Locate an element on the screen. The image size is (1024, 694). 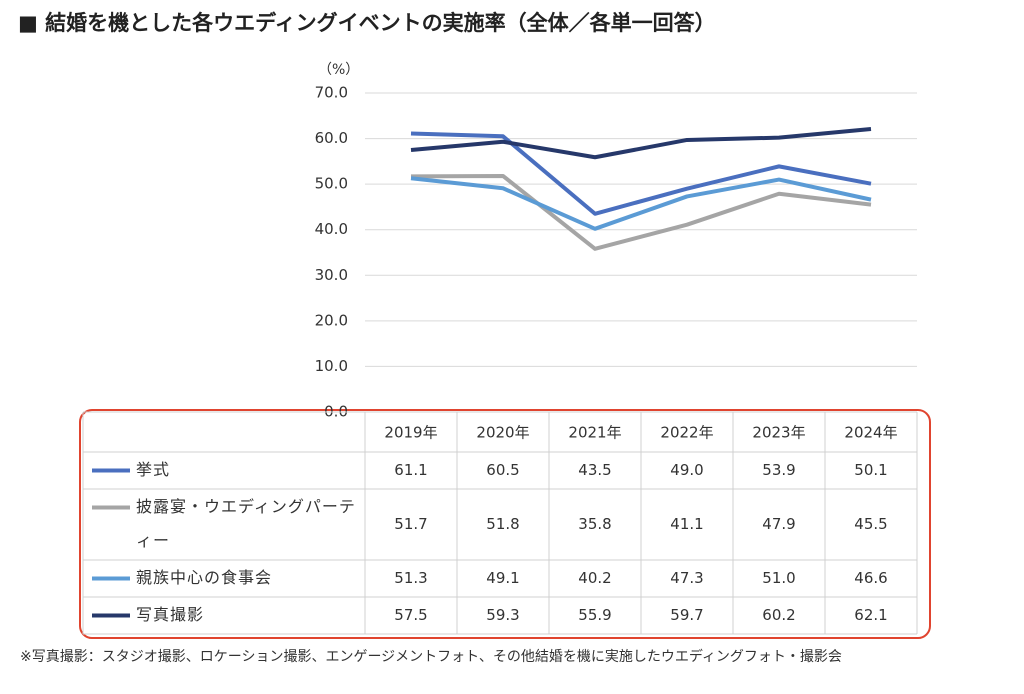
table-value: 51.0 is located at coordinates (778, 578).